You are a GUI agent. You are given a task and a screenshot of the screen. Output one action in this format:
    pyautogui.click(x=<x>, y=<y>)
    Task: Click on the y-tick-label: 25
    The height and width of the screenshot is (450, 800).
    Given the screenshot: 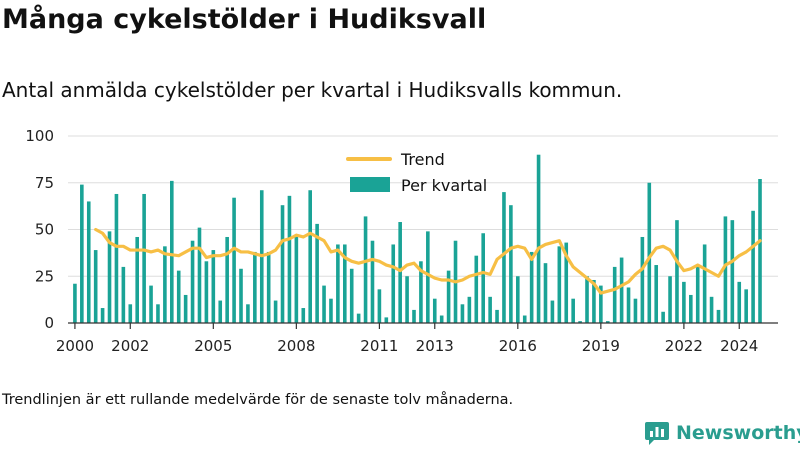 What is the action you would take?
    pyautogui.click(x=44, y=276)
    